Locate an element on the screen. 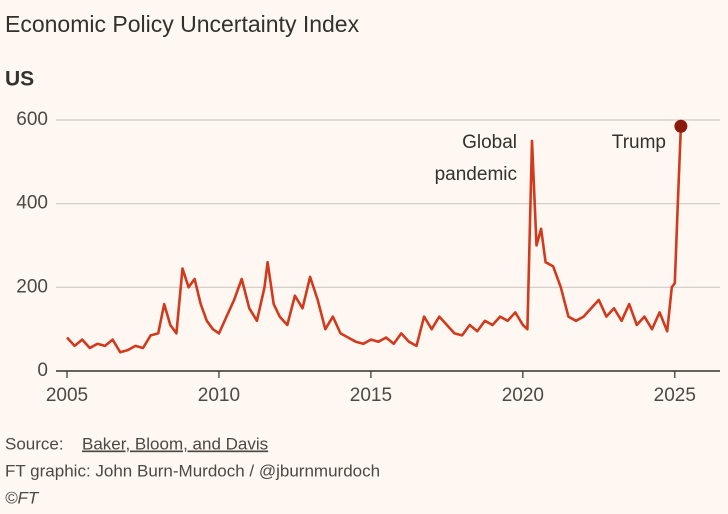  x-tick-label: 2020 is located at coordinates (523, 395).